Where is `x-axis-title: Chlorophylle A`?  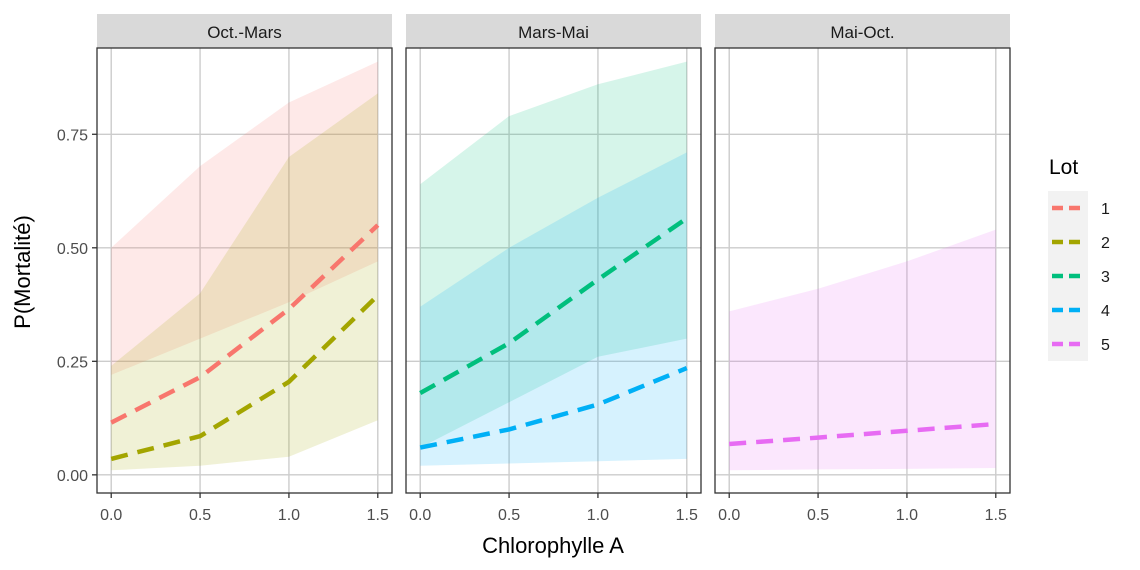
x-axis-title: Chlorophylle A is located at coordinates (553, 545).